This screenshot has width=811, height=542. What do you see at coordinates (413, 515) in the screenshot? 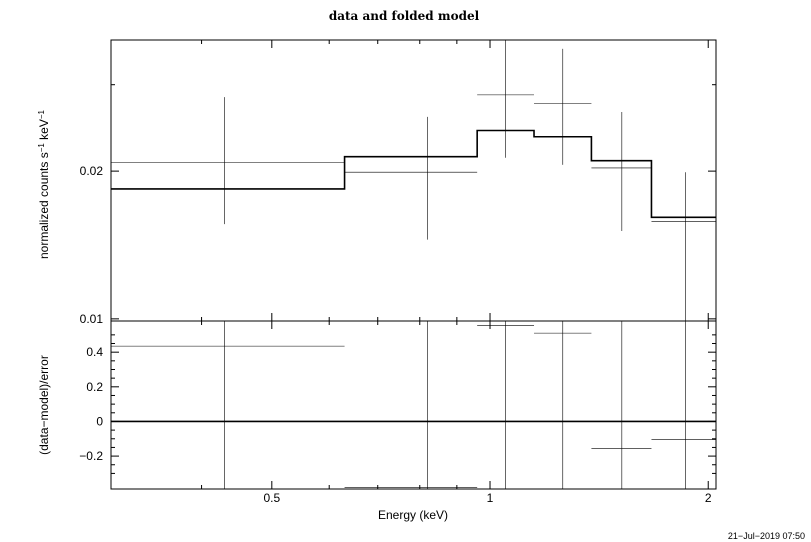
I see `x-axis-label: Energy (keV)` at bounding box center [413, 515].